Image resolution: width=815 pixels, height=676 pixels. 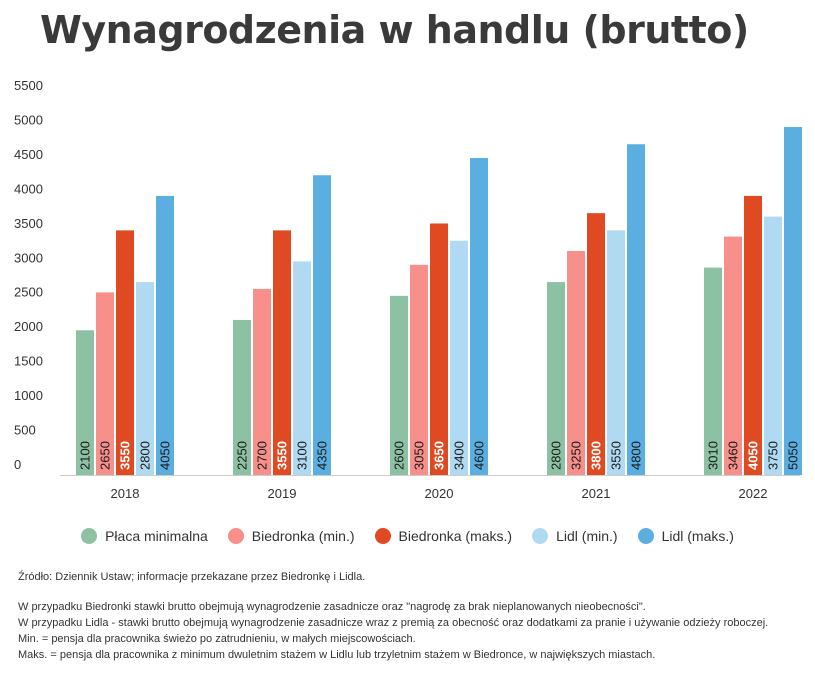 I want to click on y-tick-label: 1000, so click(x=28, y=395).